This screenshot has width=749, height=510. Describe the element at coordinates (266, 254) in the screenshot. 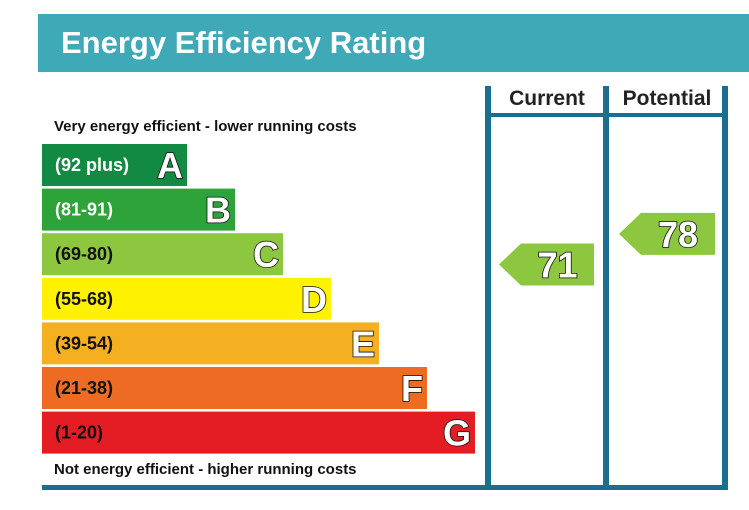

I see `band-c-letter: C` at that location.